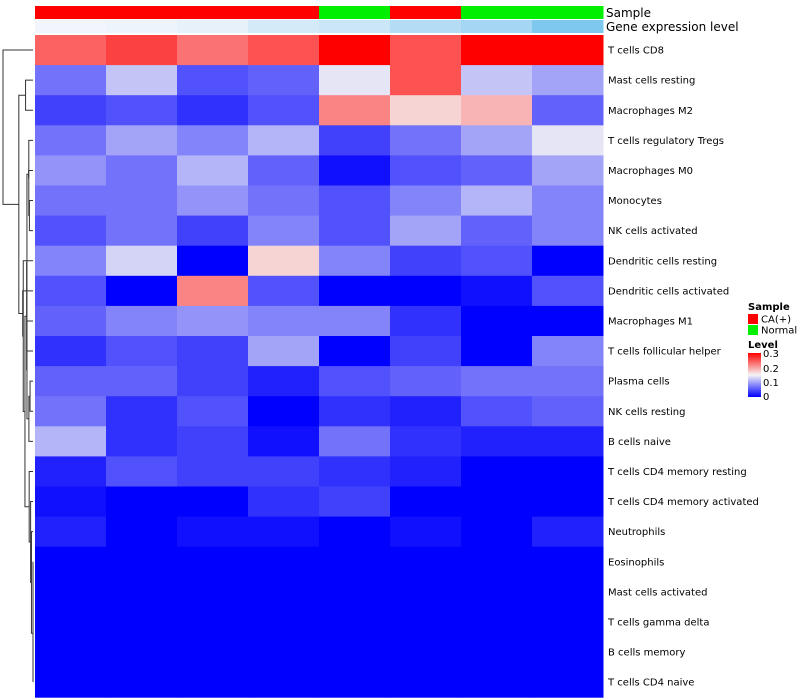 Image resolution: width=800 pixels, height=700 pixels. I want to click on row-label: Macrophages M0, so click(650, 171).